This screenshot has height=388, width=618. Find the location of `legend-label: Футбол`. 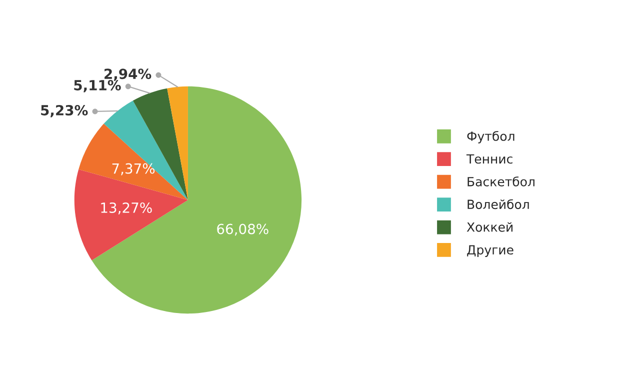

legend-label: Футбол is located at coordinates (490, 137).